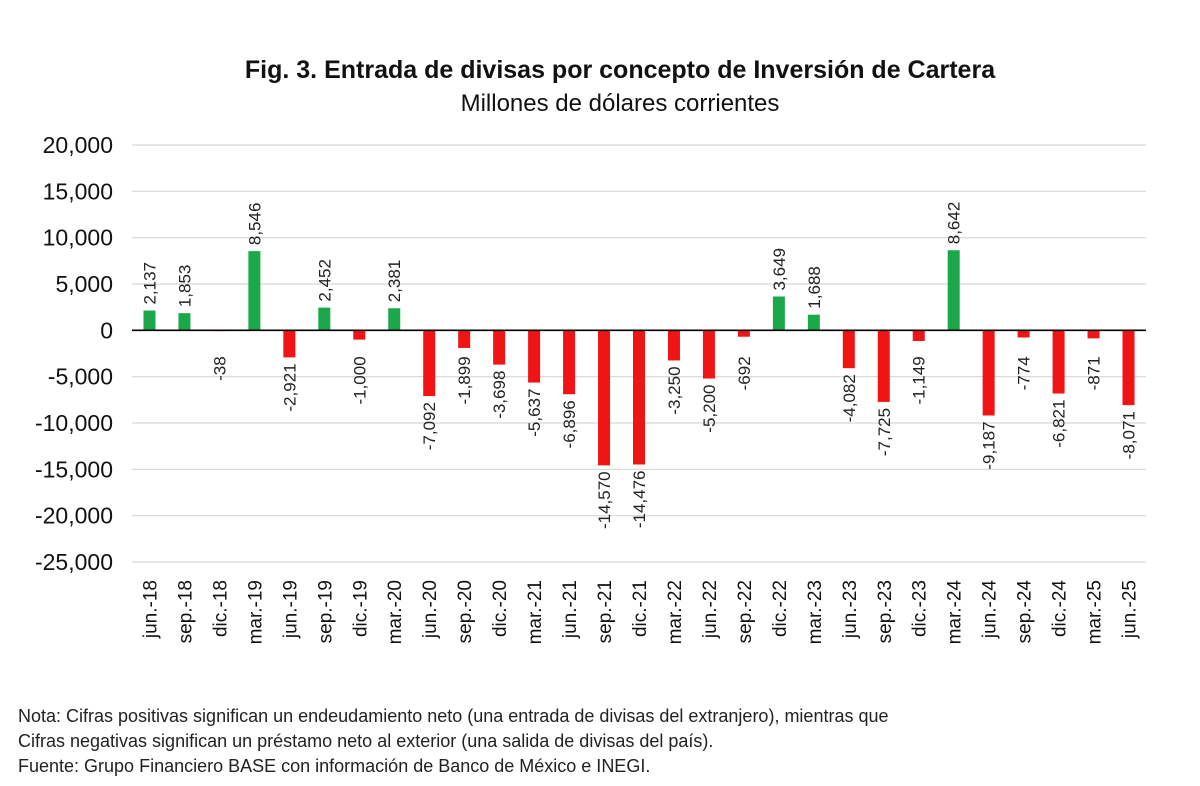 This screenshot has height=786, width=1200. I want to click on x-tick-label: dic.-22, so click(780, 608).